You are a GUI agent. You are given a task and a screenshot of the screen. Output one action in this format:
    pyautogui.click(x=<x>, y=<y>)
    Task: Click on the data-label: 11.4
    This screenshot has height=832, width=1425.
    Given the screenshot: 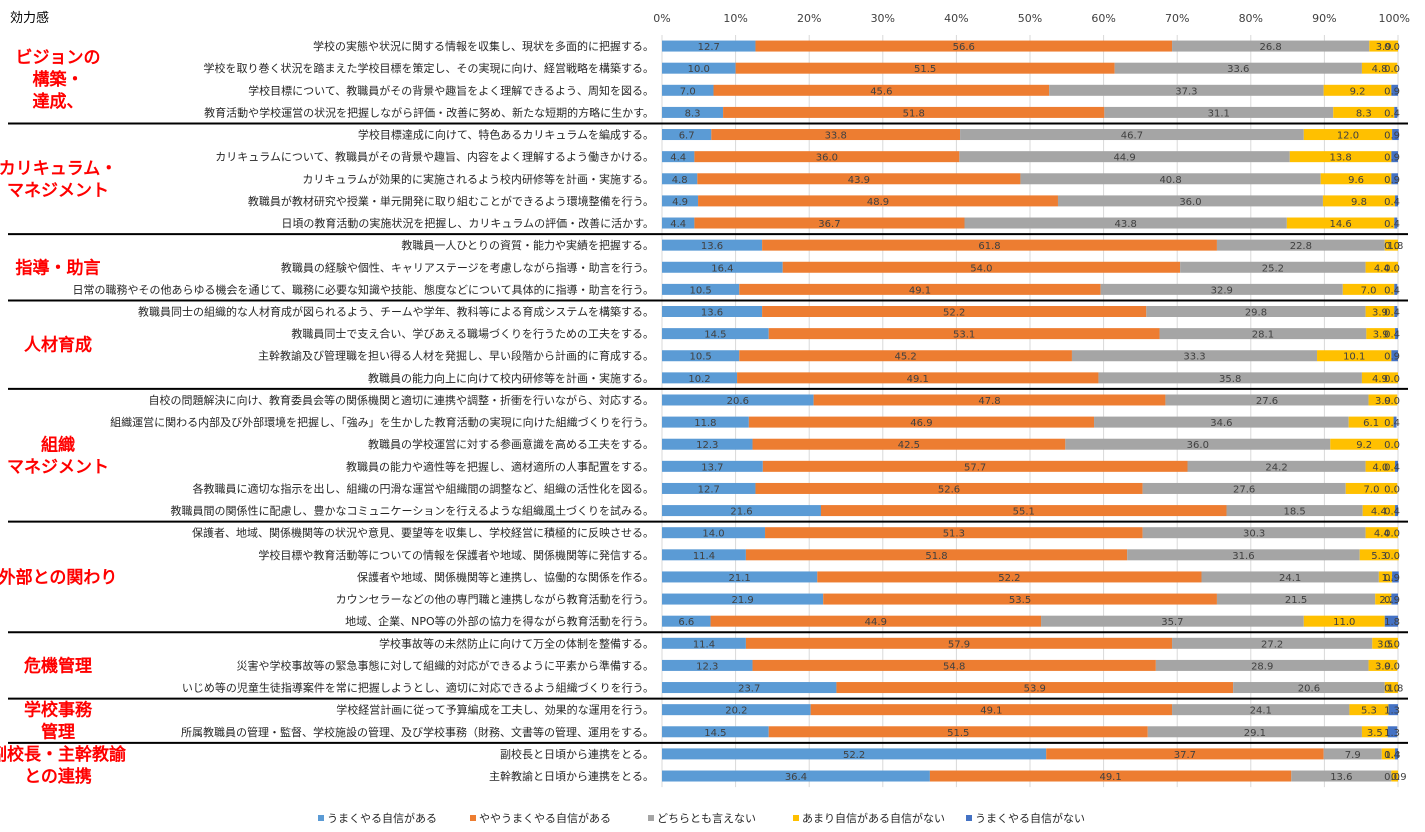 What is the action you would take?
    pyautogui.click(x=704, y=556)
    